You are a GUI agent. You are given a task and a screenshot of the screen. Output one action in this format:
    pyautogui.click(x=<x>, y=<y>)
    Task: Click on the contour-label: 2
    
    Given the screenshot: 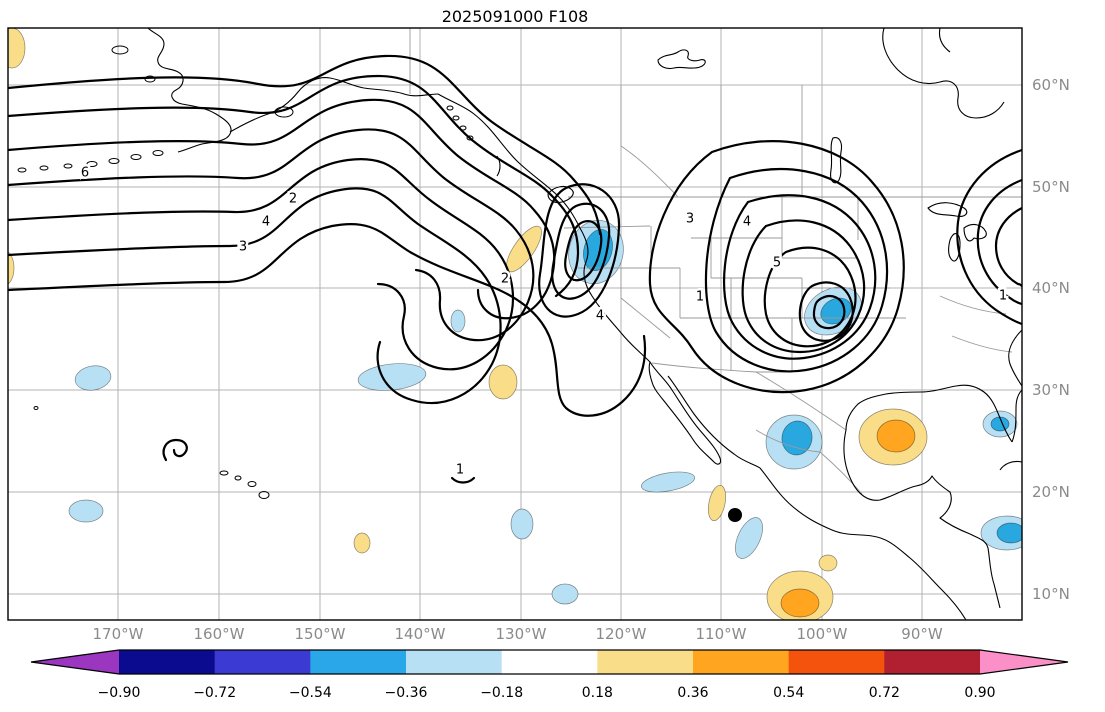 What is the action you would take?
    pyautogui.click(x=293, y=199)
    